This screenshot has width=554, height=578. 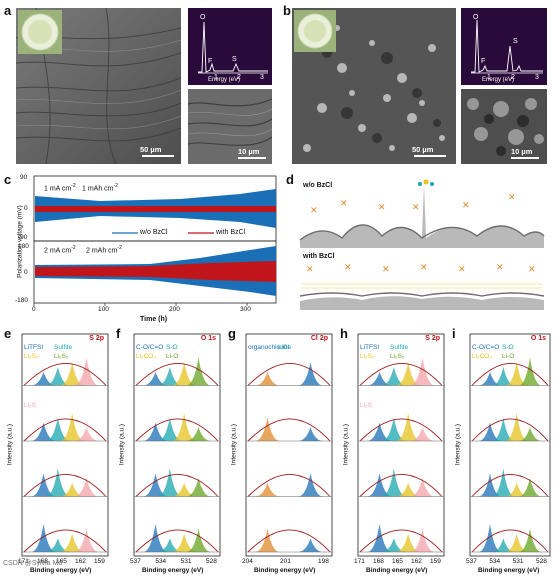 What do you see at coordinates (98, 86) in the screenshot?
I see `sem-texture-a` at bounding box center [98, 86].